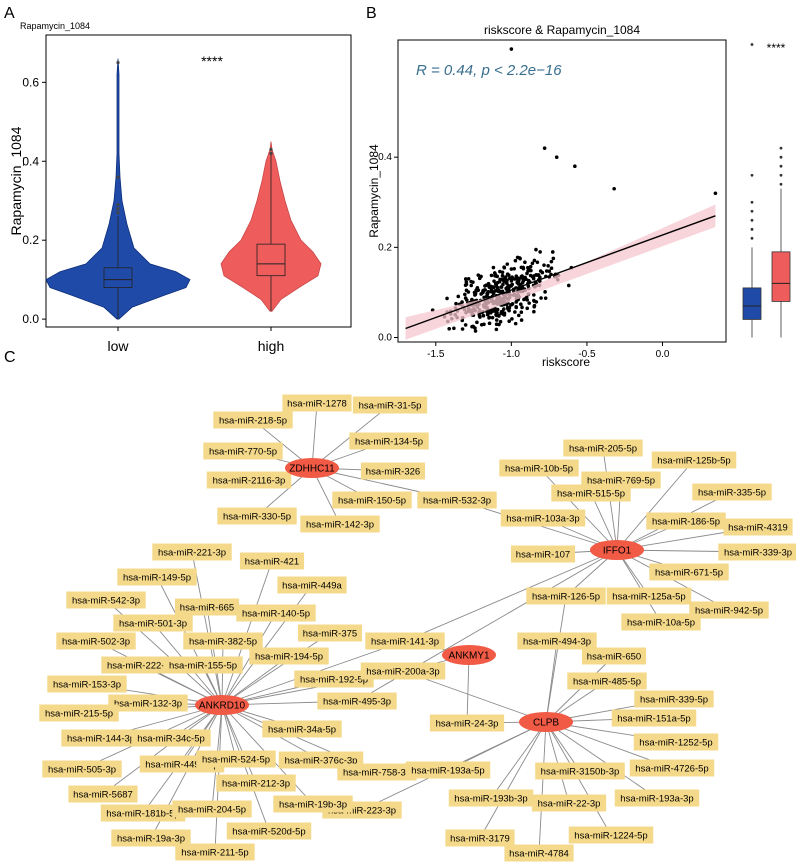  What do you see at coordinates (151, 839) in the screenshot?
I see `mirna-node-label: hsa-miR-19a-3p` at bounding box center [151, 839].